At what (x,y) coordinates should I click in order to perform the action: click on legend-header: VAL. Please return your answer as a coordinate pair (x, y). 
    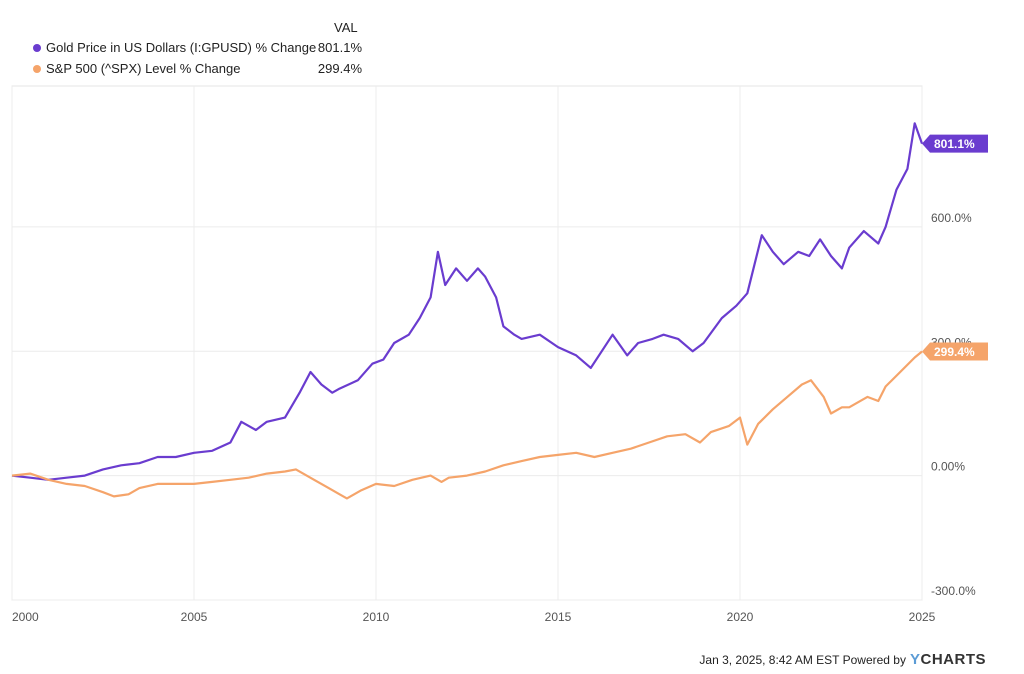
    Looking at the image, I should click on (346, 27).